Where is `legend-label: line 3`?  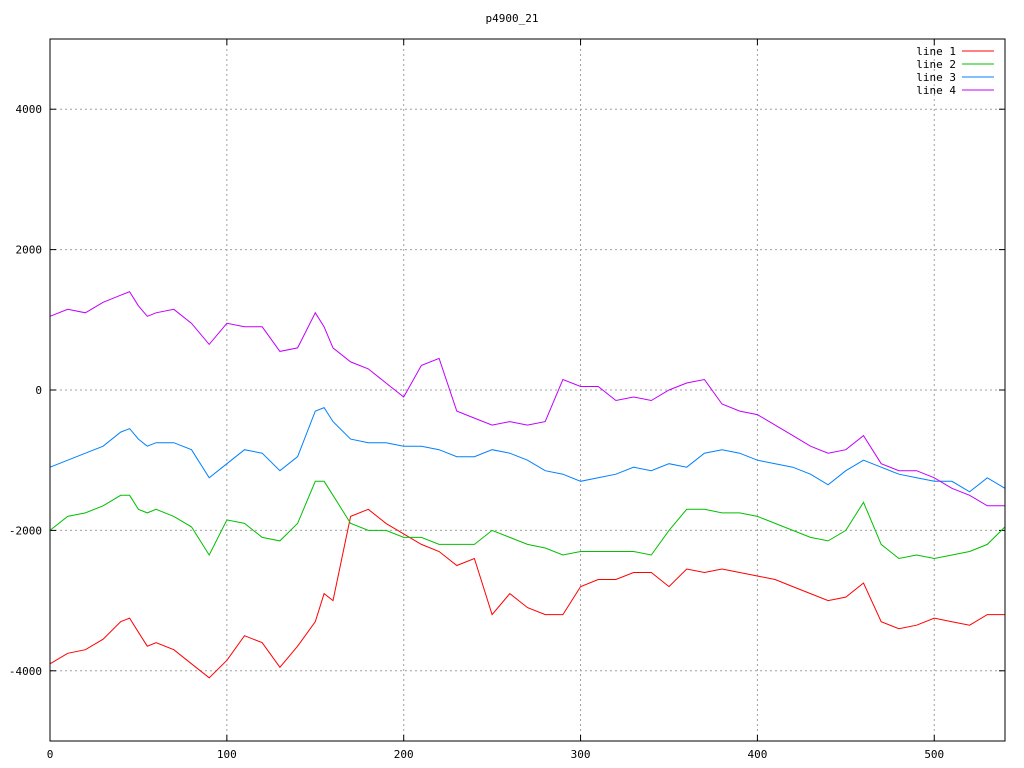 legend-label: line 3 is located at coordinates (936, 77).